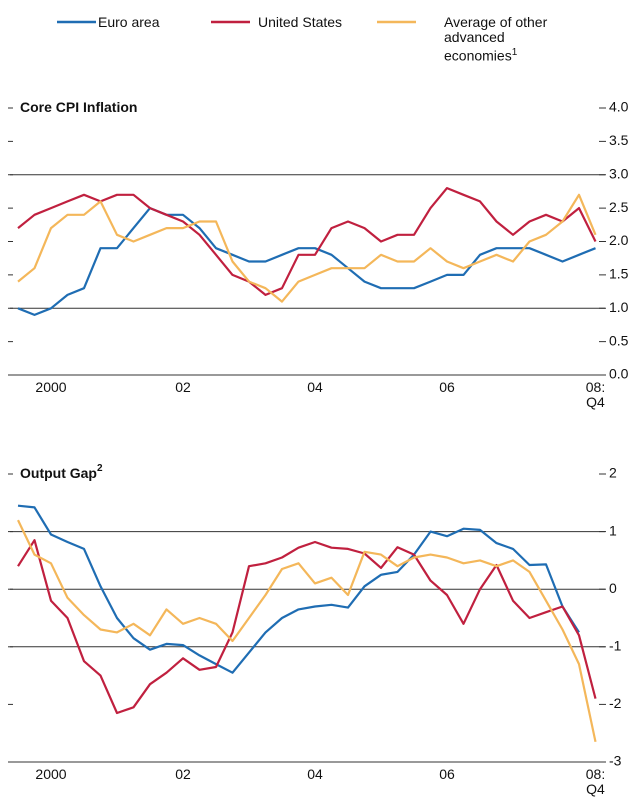  I want to click on y-tick-label: -3, so click(615, 761).